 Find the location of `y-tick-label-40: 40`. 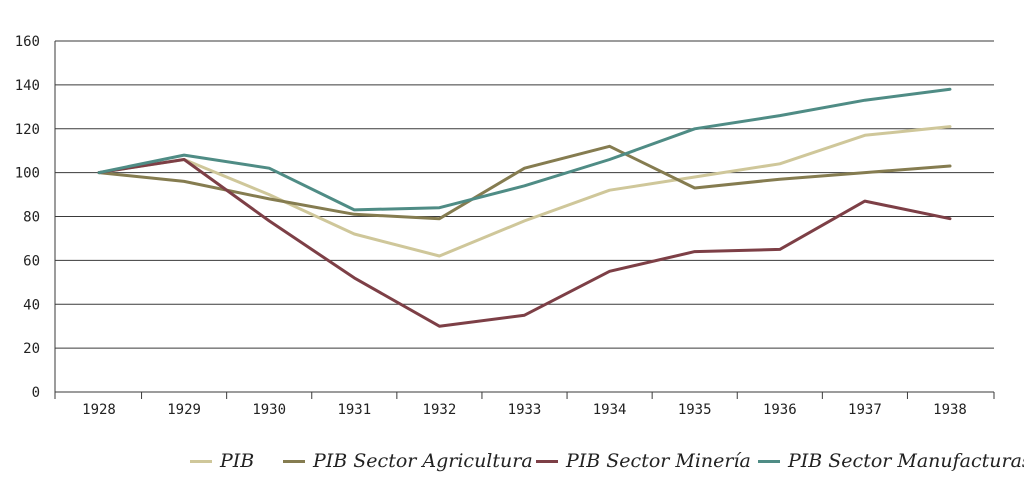

y-tick-label-40: 40 is located at coordinates (31, 305).